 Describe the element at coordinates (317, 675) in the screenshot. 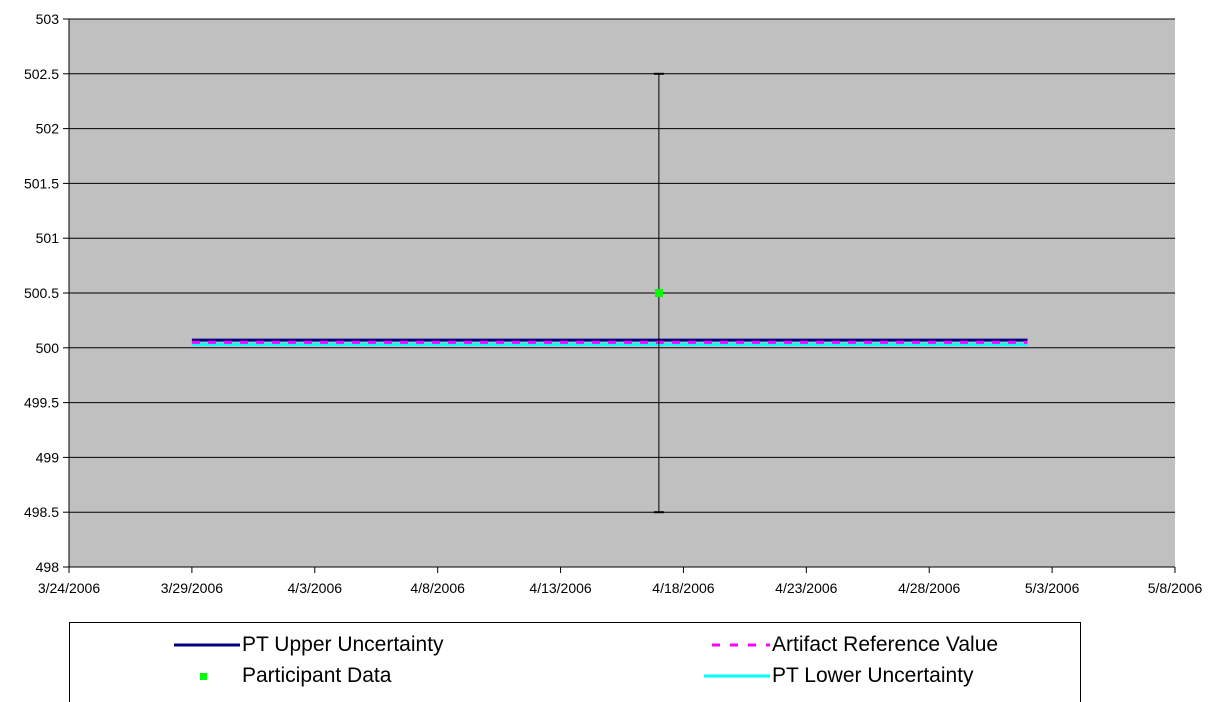

I see `legend-label: Participant Data` at that location.